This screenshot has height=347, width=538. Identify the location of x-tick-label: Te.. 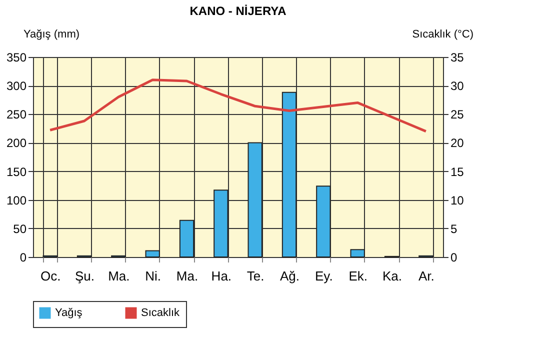
(255, 276).